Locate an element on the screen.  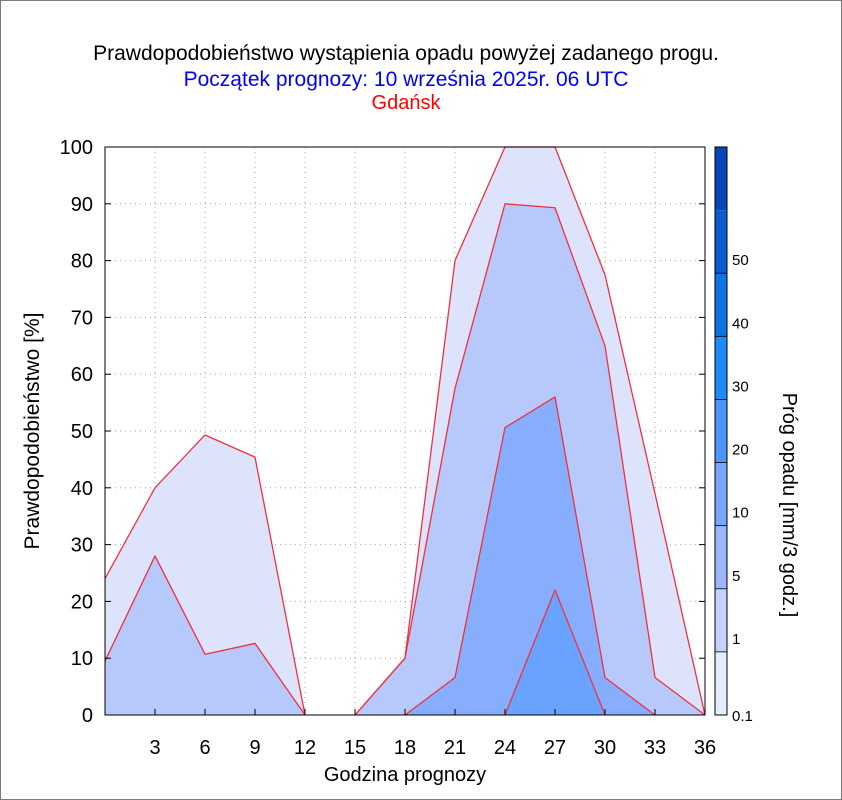
x-tick-label: 24 is located at coordinates (505, 748).